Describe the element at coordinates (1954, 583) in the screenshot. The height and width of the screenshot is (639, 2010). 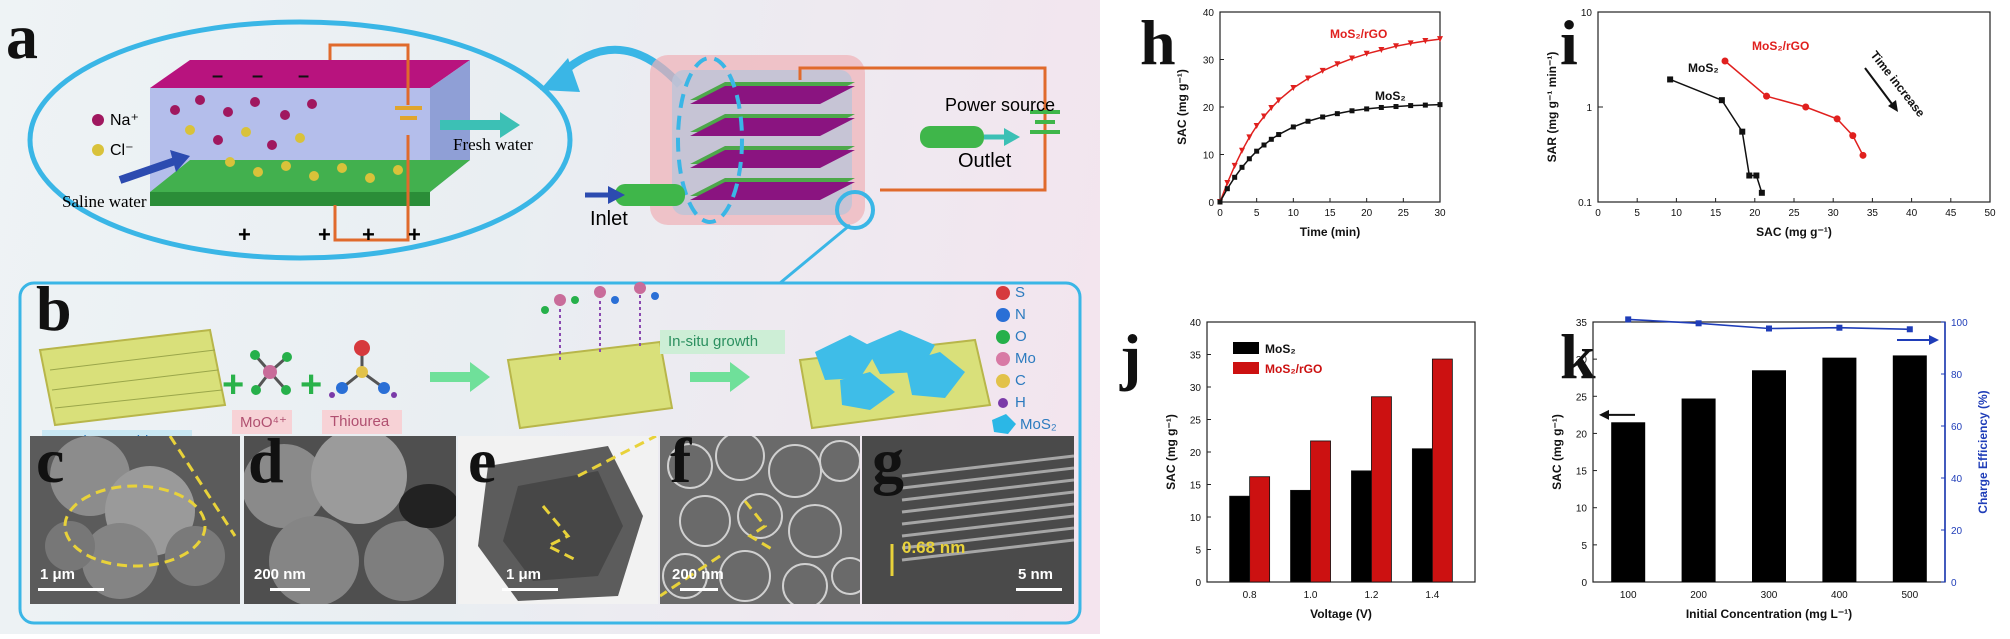
I see `y2-tick-label: 0` at that location.